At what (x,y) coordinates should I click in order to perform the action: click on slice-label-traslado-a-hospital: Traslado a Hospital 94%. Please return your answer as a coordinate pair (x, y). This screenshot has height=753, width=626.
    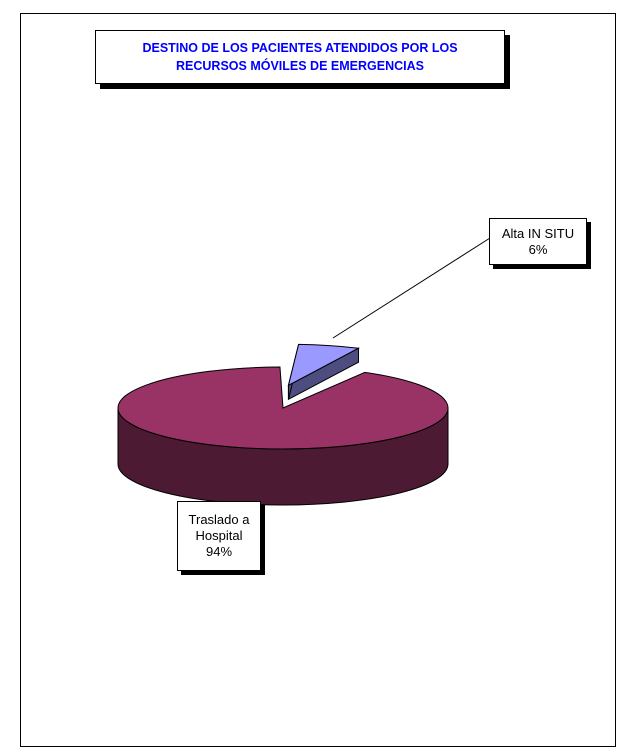
    Looking at the image, I should click on (219, 536).